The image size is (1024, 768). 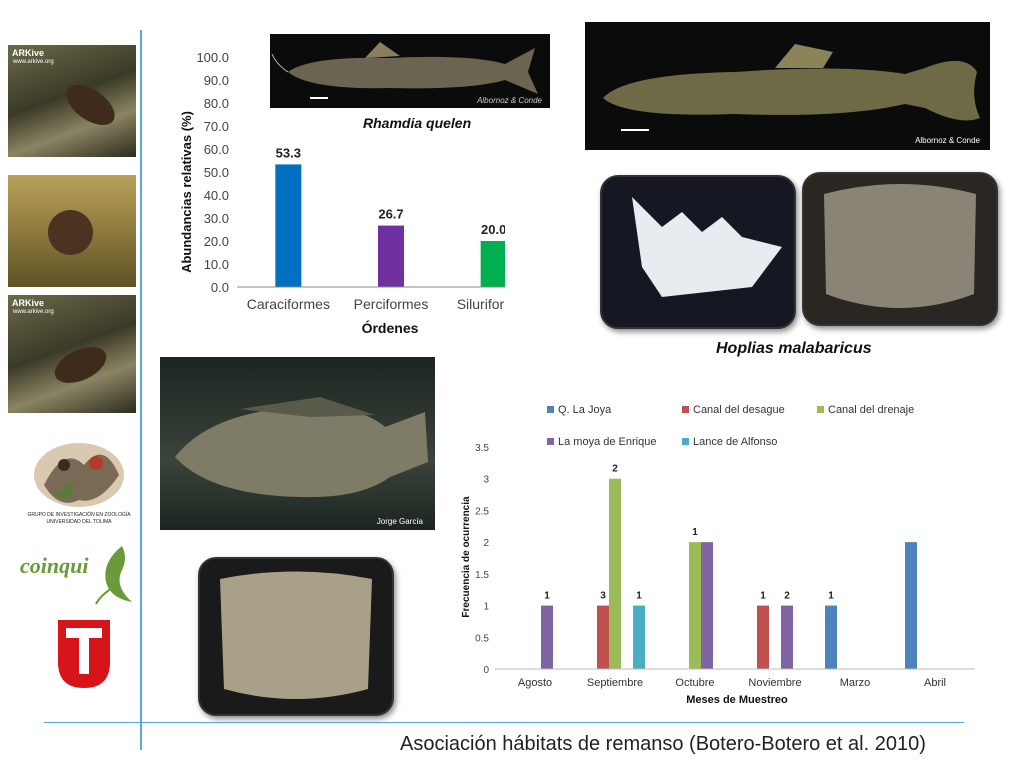 I want to click on ut-logo, so click(x=84, y=654).